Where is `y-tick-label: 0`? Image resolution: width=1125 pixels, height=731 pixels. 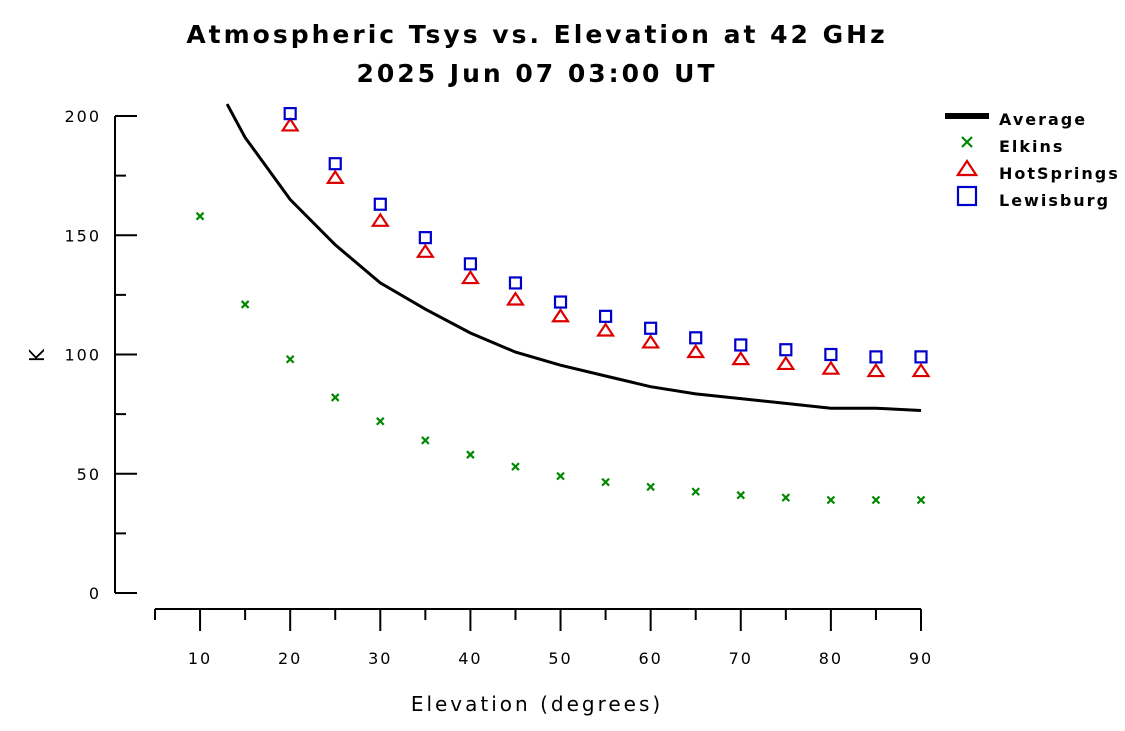 y-tick-label: 0 is located at coordinates (95, 593).